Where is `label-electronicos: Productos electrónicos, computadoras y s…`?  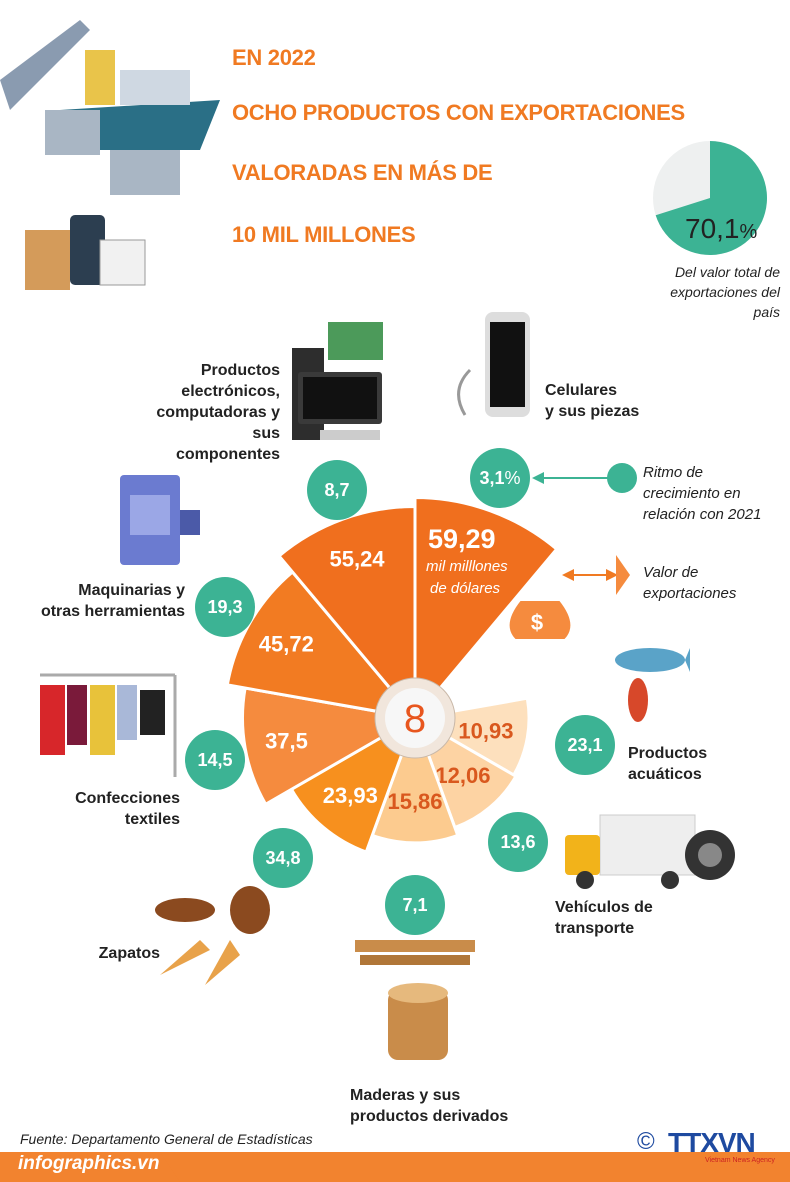
label-electronicos: Productos electrónicos, computadoras y s… is located at coordinates (218, 412).